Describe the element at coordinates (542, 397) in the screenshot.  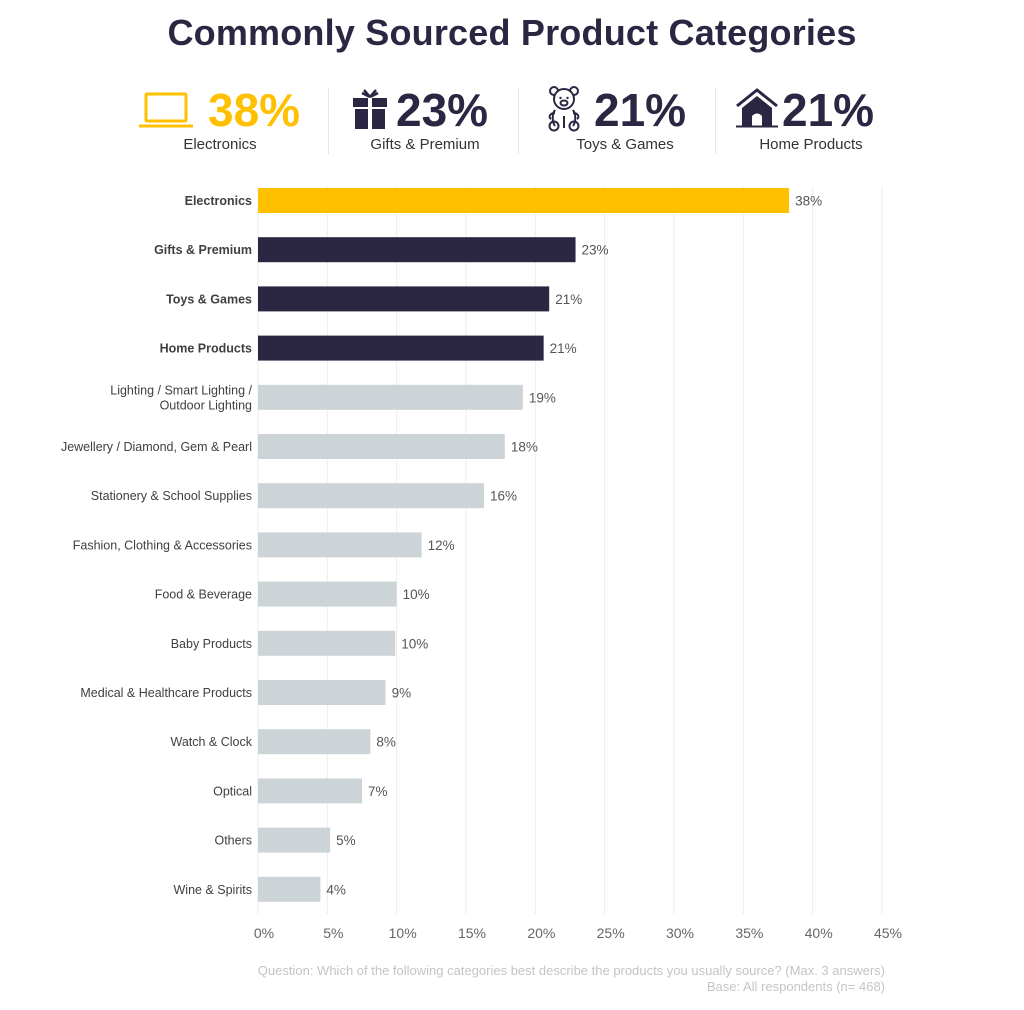
I see `data-label: 19%` at that location.